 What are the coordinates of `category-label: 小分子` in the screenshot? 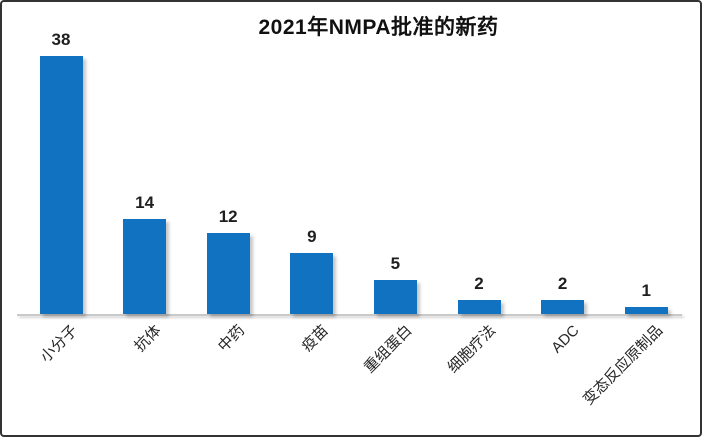 It's located at (59, 344).